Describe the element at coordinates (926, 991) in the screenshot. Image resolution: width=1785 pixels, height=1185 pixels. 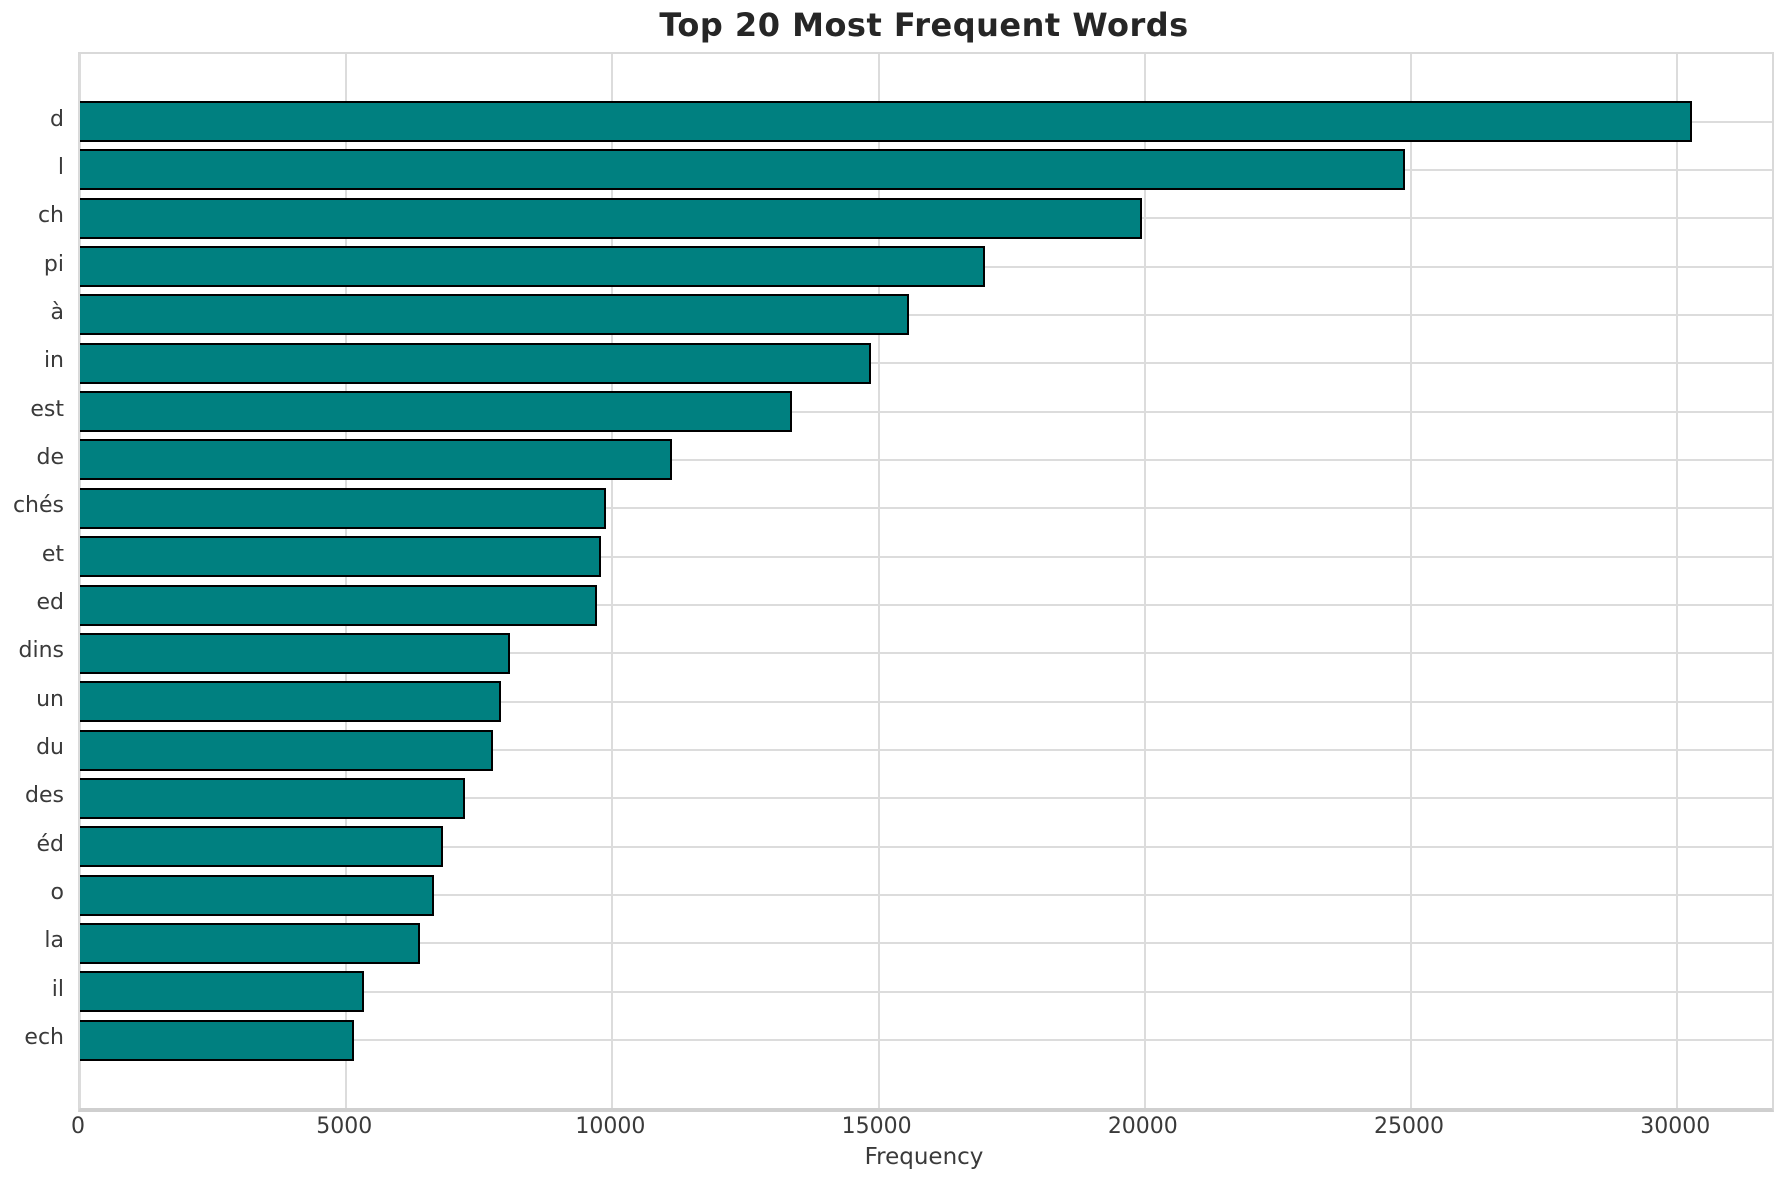
I see `y-gridline-il` at that location.